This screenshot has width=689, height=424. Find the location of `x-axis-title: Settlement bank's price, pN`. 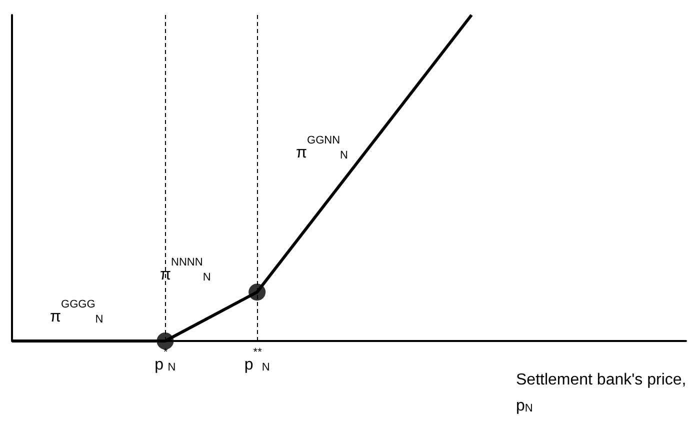

x-axis-title: Settlement bank's price, pN is located at coordinates (601, 393).